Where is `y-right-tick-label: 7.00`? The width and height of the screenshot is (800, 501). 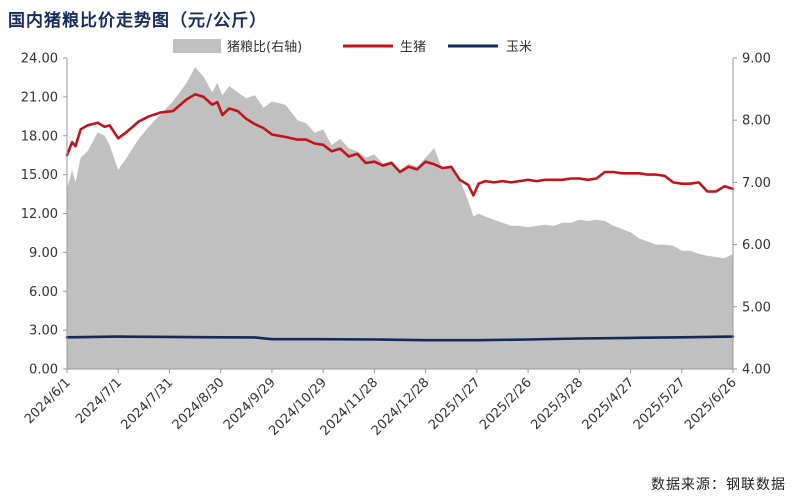 y-right-tick-label: 7.00 is located at coordinates (756, 183).